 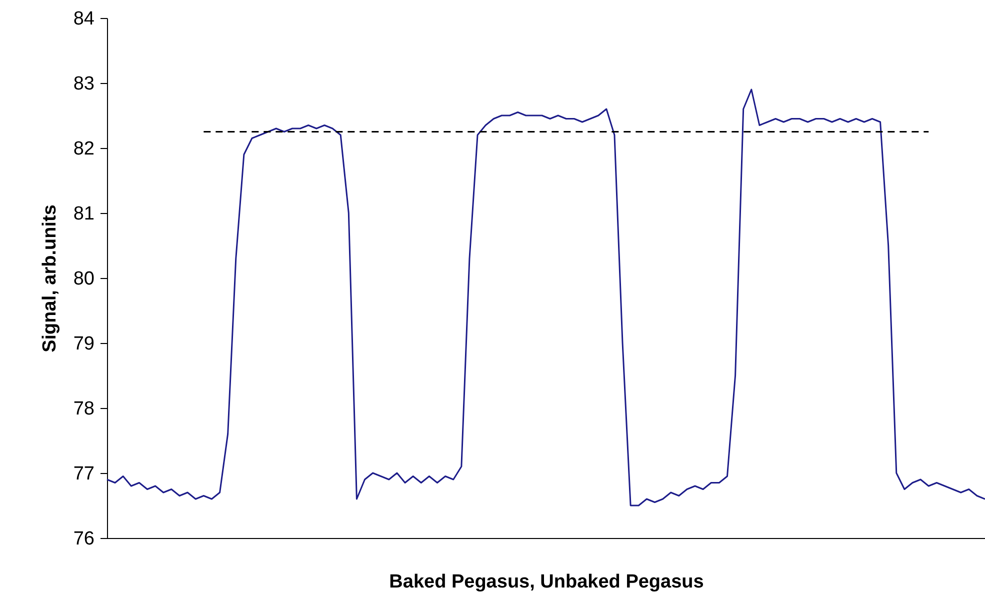 I want to click on y-tick-label: 79, so click(x=83, y=344).